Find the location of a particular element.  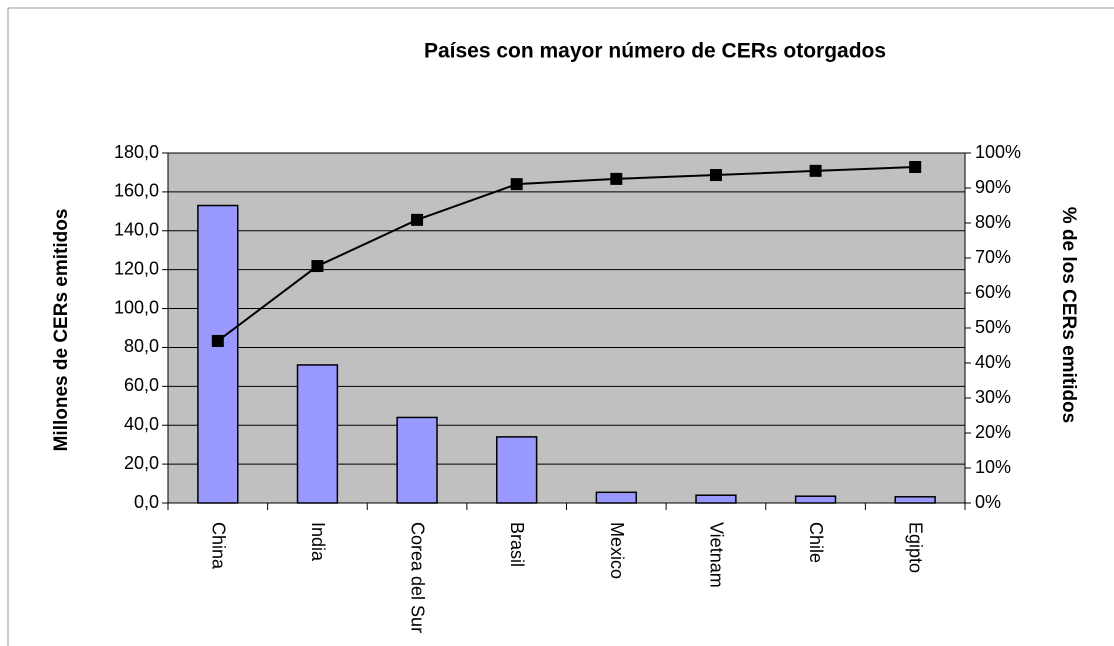

x-tick-label: Corea del Sur is located at coordinates (417, 578).